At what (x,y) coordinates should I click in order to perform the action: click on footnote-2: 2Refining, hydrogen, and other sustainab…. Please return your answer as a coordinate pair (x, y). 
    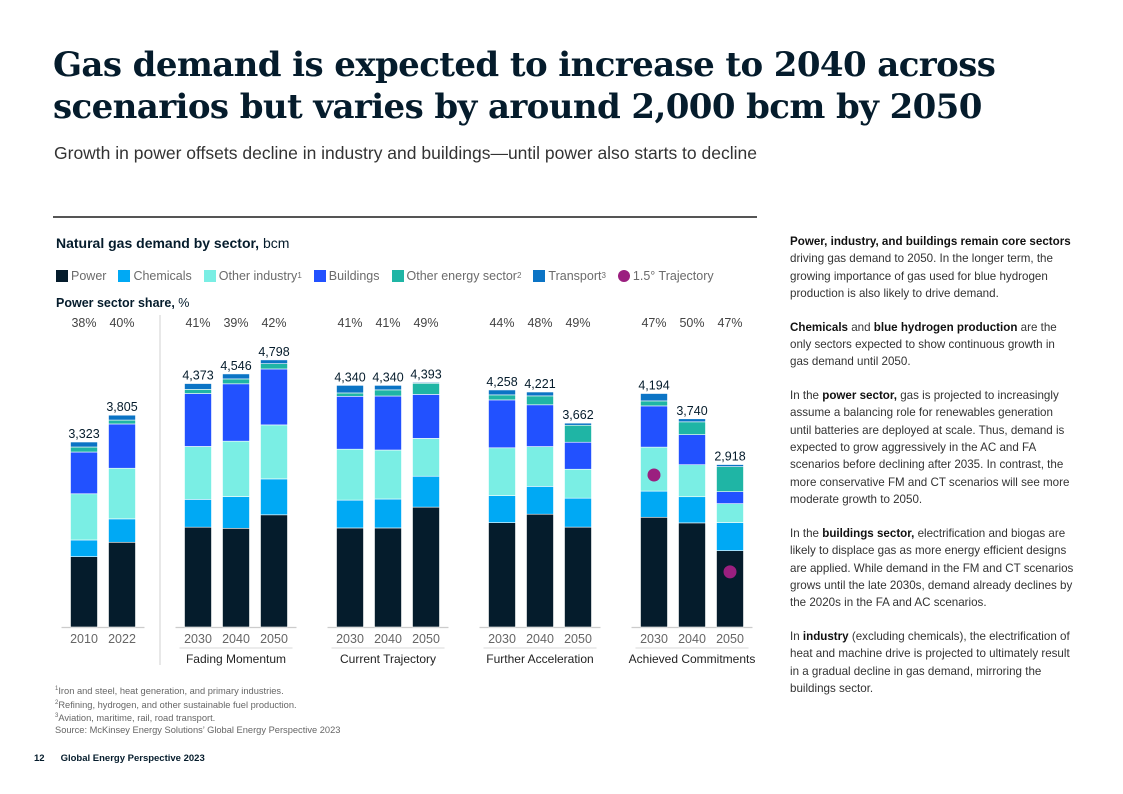
    Looking at the image, I should click on (197, 705).